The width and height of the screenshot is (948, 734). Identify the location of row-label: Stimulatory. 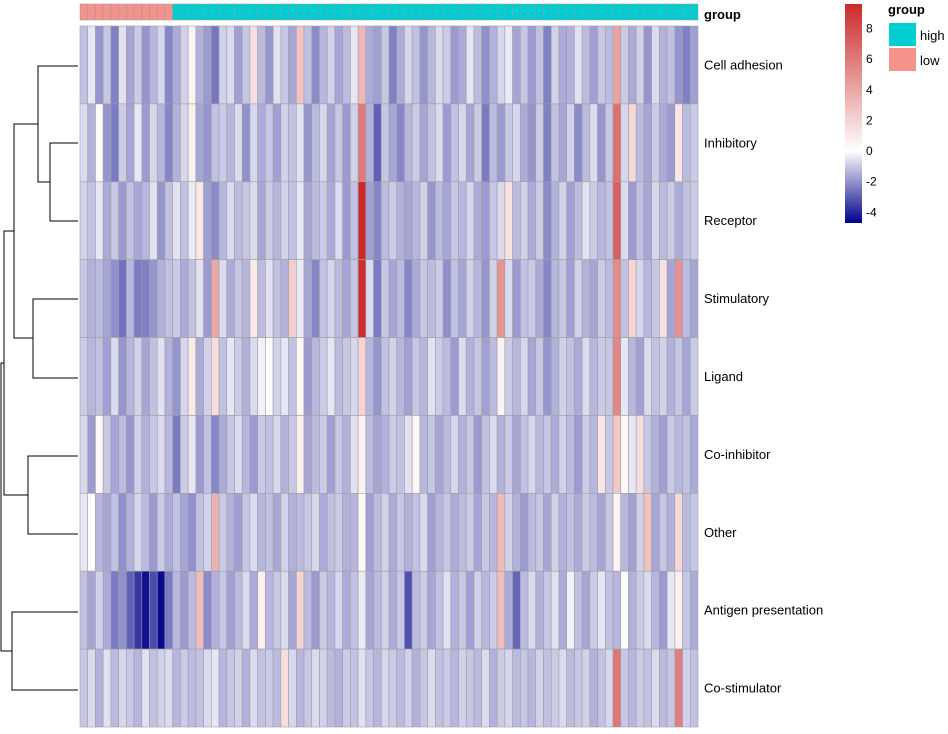
(737, 298).